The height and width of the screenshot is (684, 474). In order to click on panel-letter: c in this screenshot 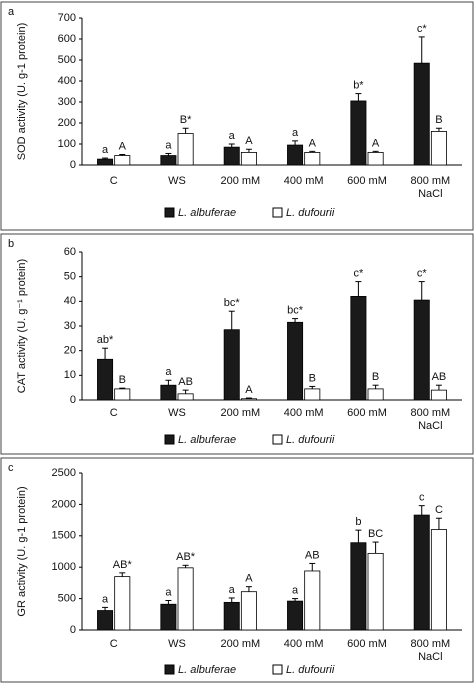, I will do `click(11, 468)`.